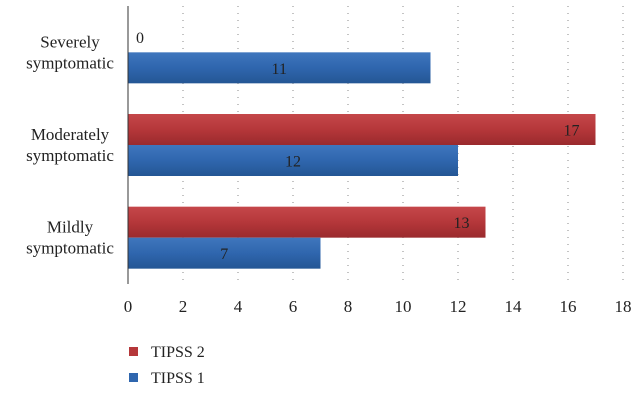 The image size is (633, 399). Describe the element at coordinates (70, 155) in the screenshot. I see `category-label-1-line-1: symptomatic` at that location.